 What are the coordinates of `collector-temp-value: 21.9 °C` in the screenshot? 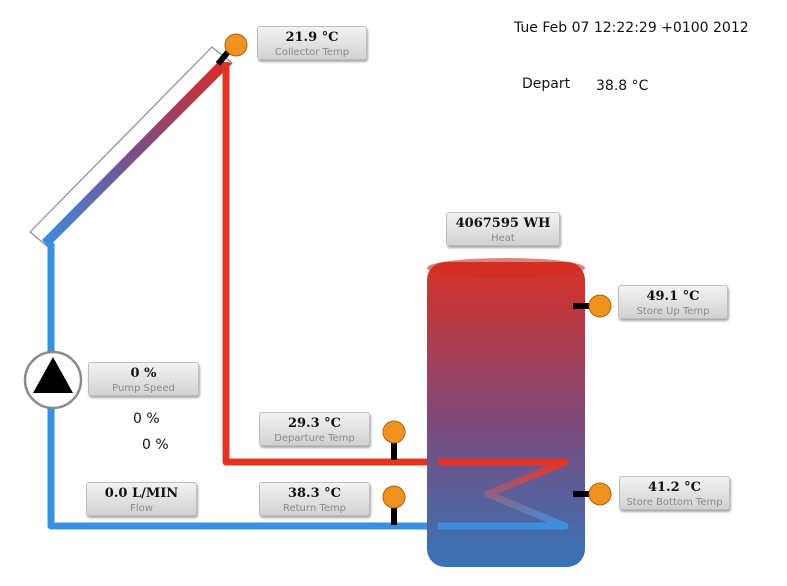 It's located at (312, 37).